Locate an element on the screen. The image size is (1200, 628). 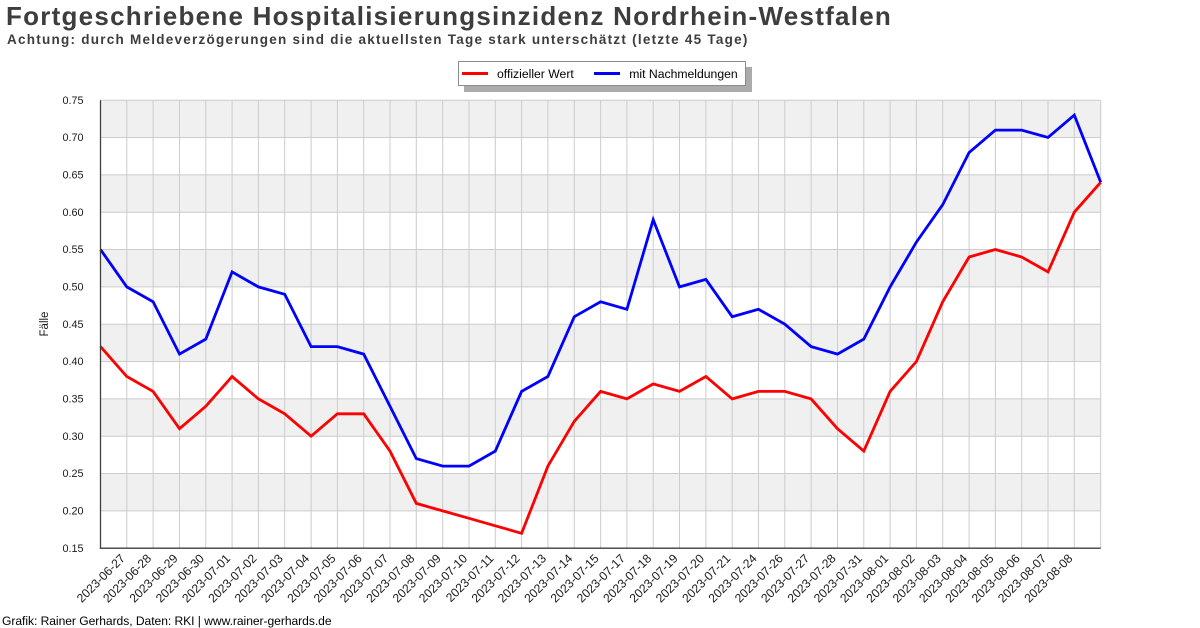
svg-text: 0.70 is located at coordinates (72, 138).